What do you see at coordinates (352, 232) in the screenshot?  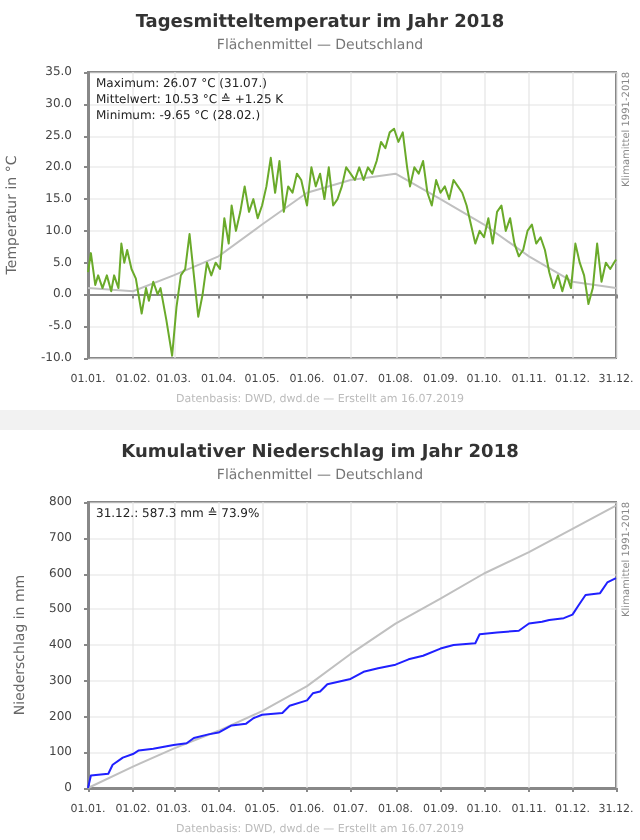 I see `line-series` at bounding box center [352, 232].